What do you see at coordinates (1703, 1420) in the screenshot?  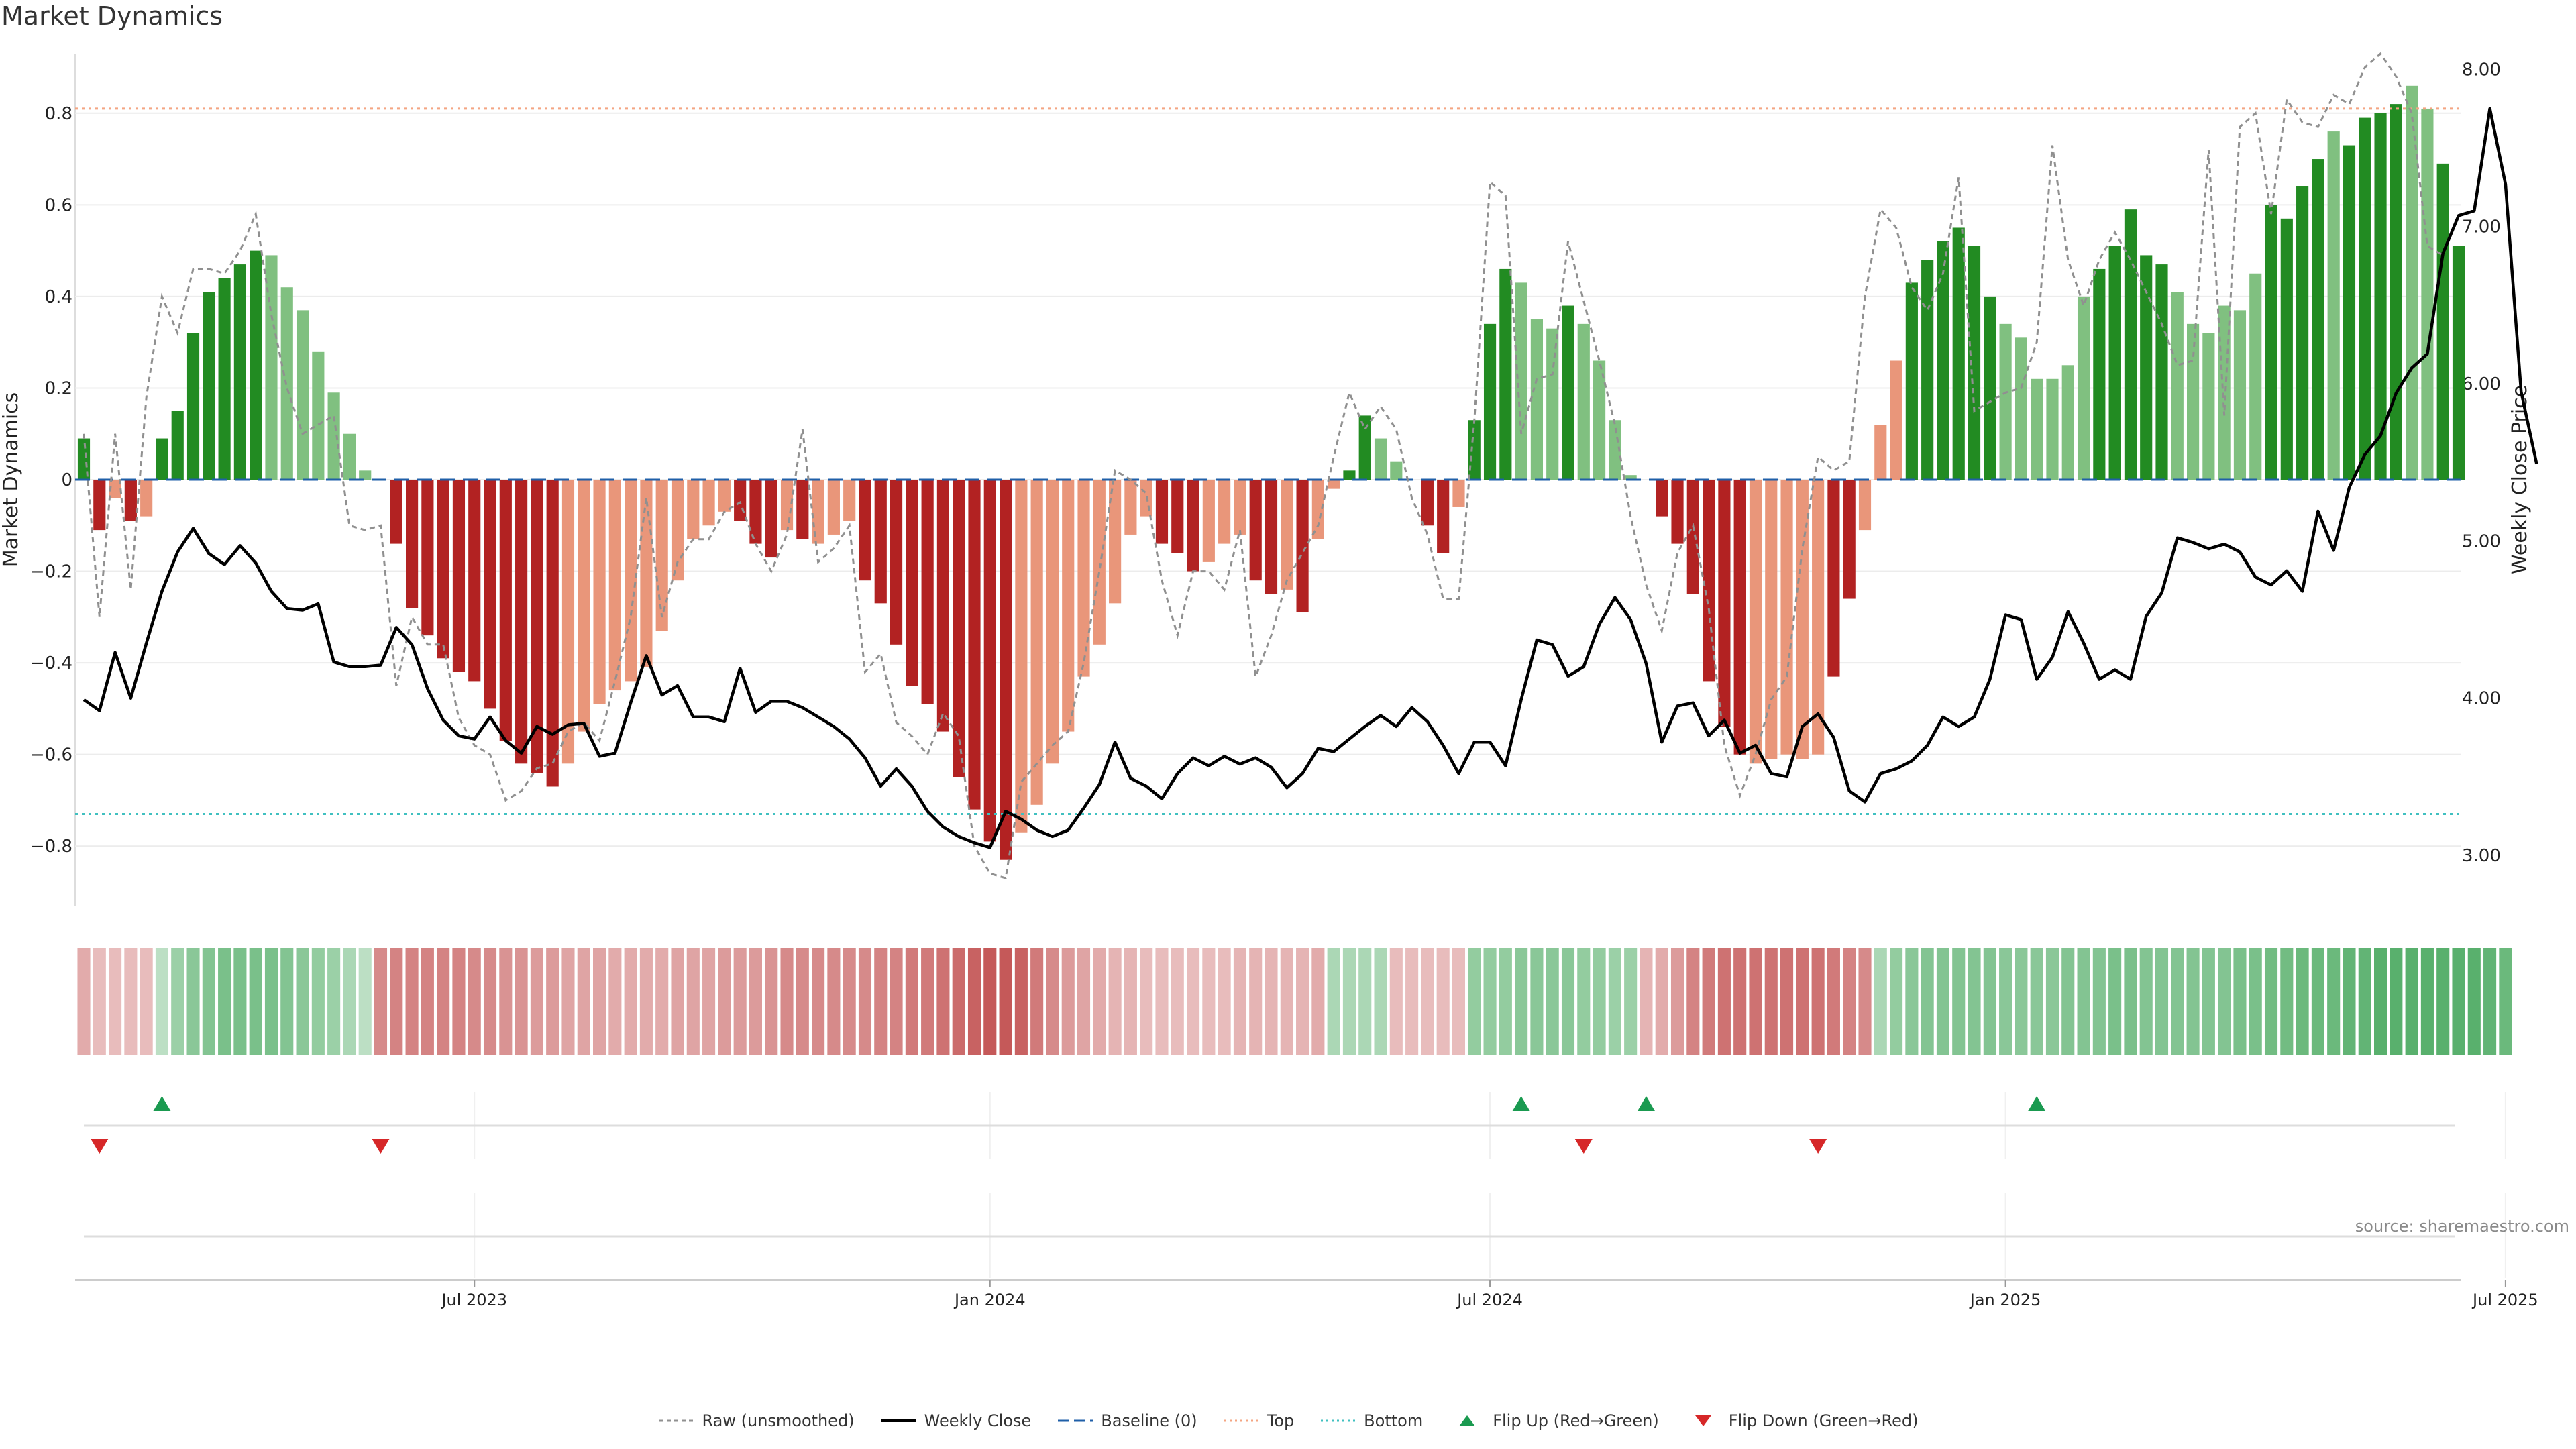 I see `legend-swatch-flip_down` at bounding box center [1703, 1420].